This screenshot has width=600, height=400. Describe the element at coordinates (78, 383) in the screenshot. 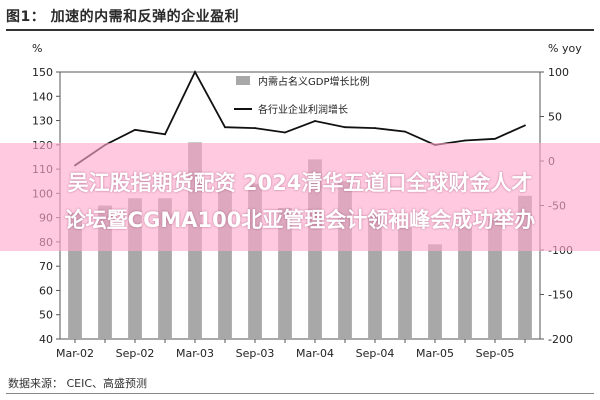

I see `data-source: 数据来源： CEIC、高盛预测` at that location.